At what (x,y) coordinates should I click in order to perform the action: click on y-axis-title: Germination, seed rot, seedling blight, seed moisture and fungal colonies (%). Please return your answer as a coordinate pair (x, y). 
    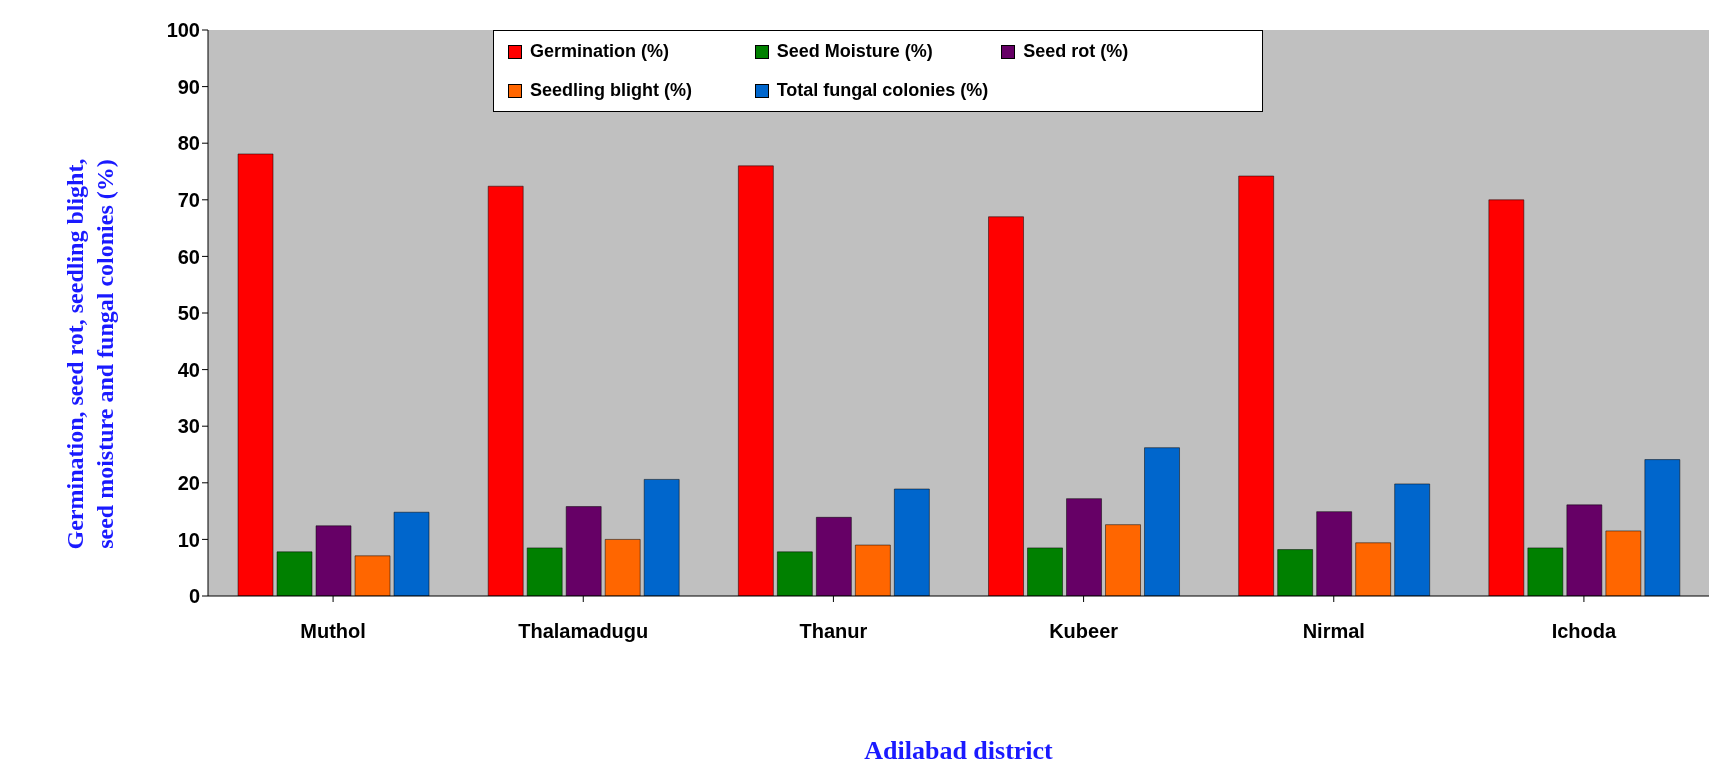
    Looking at the image, I should click on (90, 354).